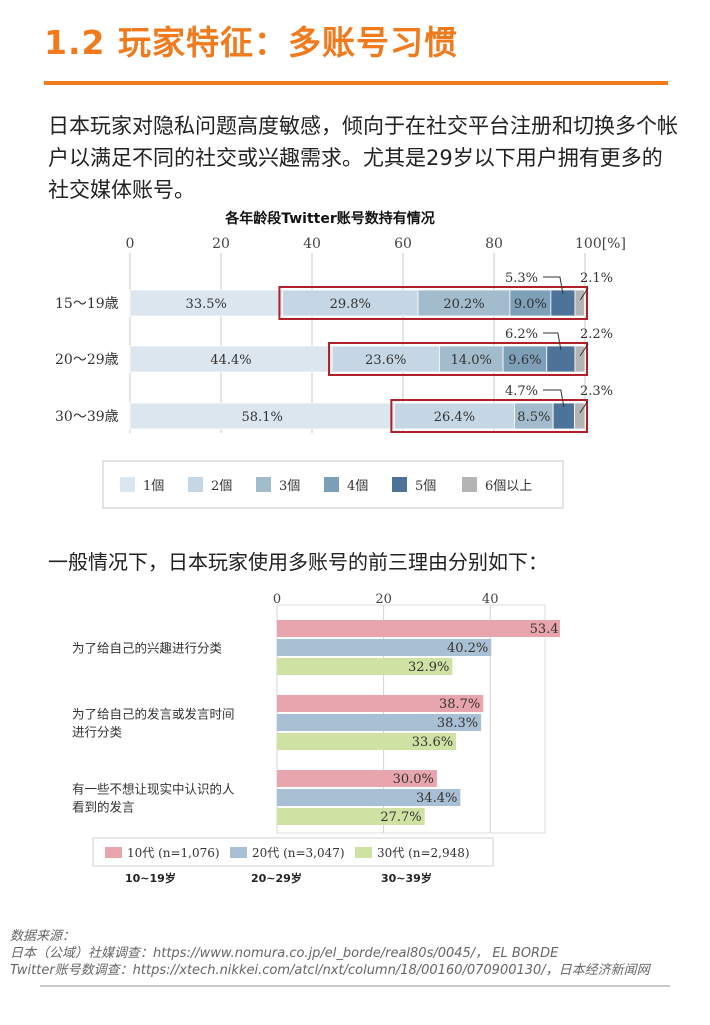  Describe the element at coordinates (521, 391) in the screenshot. I see `data-label: 4.7%` at that location.